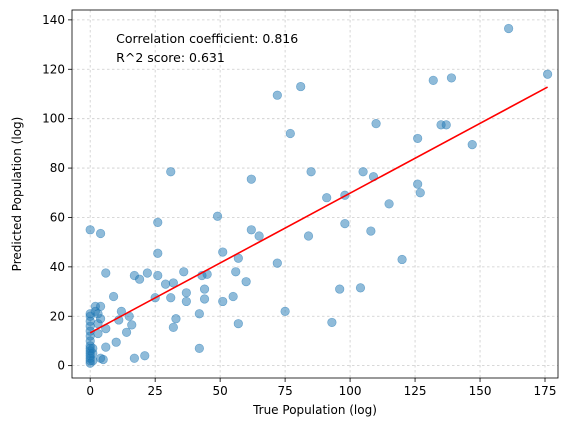 This screenshot has width=571, height=432. What do you see at coordinates (219, 391) in the screenshot?
I see `x-tick-label: 50` at bounding box center [219, 391].